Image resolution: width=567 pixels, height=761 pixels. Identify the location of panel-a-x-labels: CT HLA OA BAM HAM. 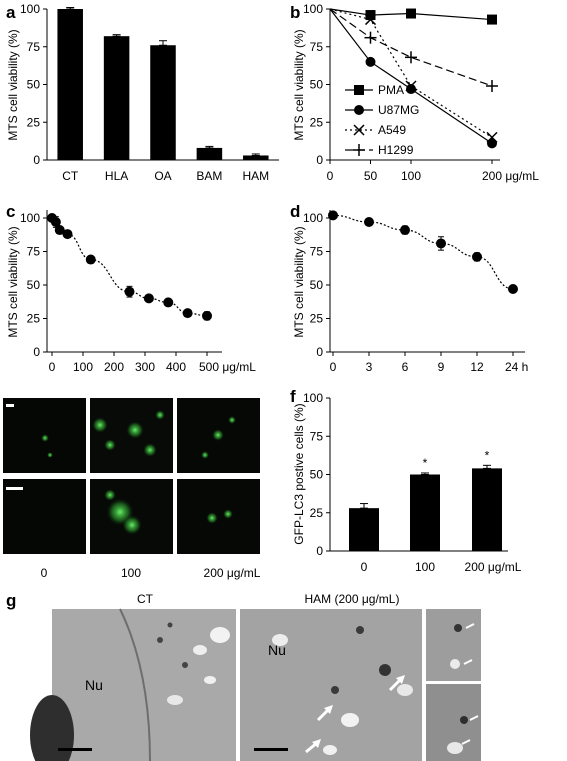
(165, 176).